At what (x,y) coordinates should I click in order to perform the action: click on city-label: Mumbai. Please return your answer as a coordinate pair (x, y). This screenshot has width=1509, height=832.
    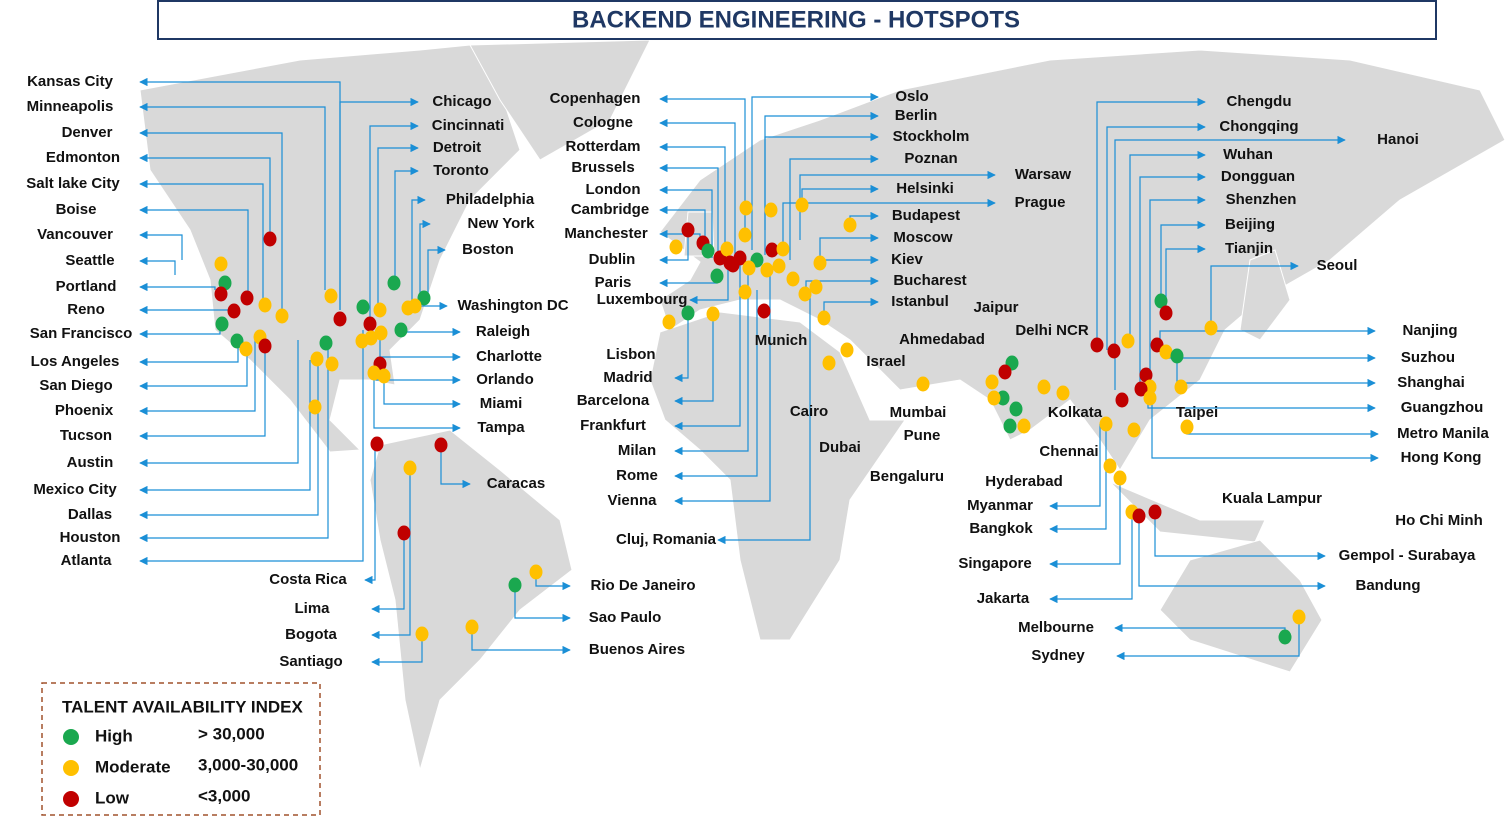
    Looking at the image, I should click on (918, 412).